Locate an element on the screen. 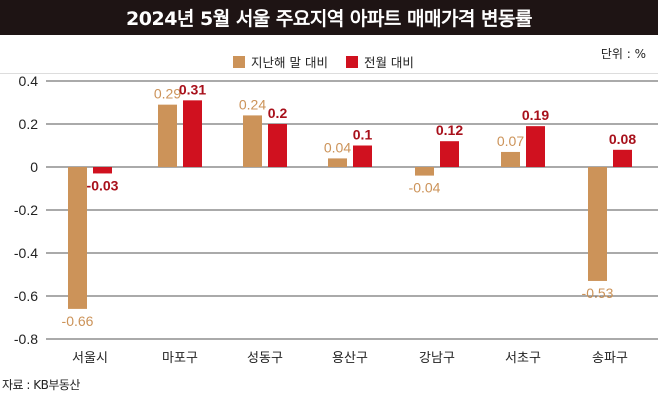  legend-item-prev-year-end: 지난해 말 대비 is located at coordinates (280, 61).